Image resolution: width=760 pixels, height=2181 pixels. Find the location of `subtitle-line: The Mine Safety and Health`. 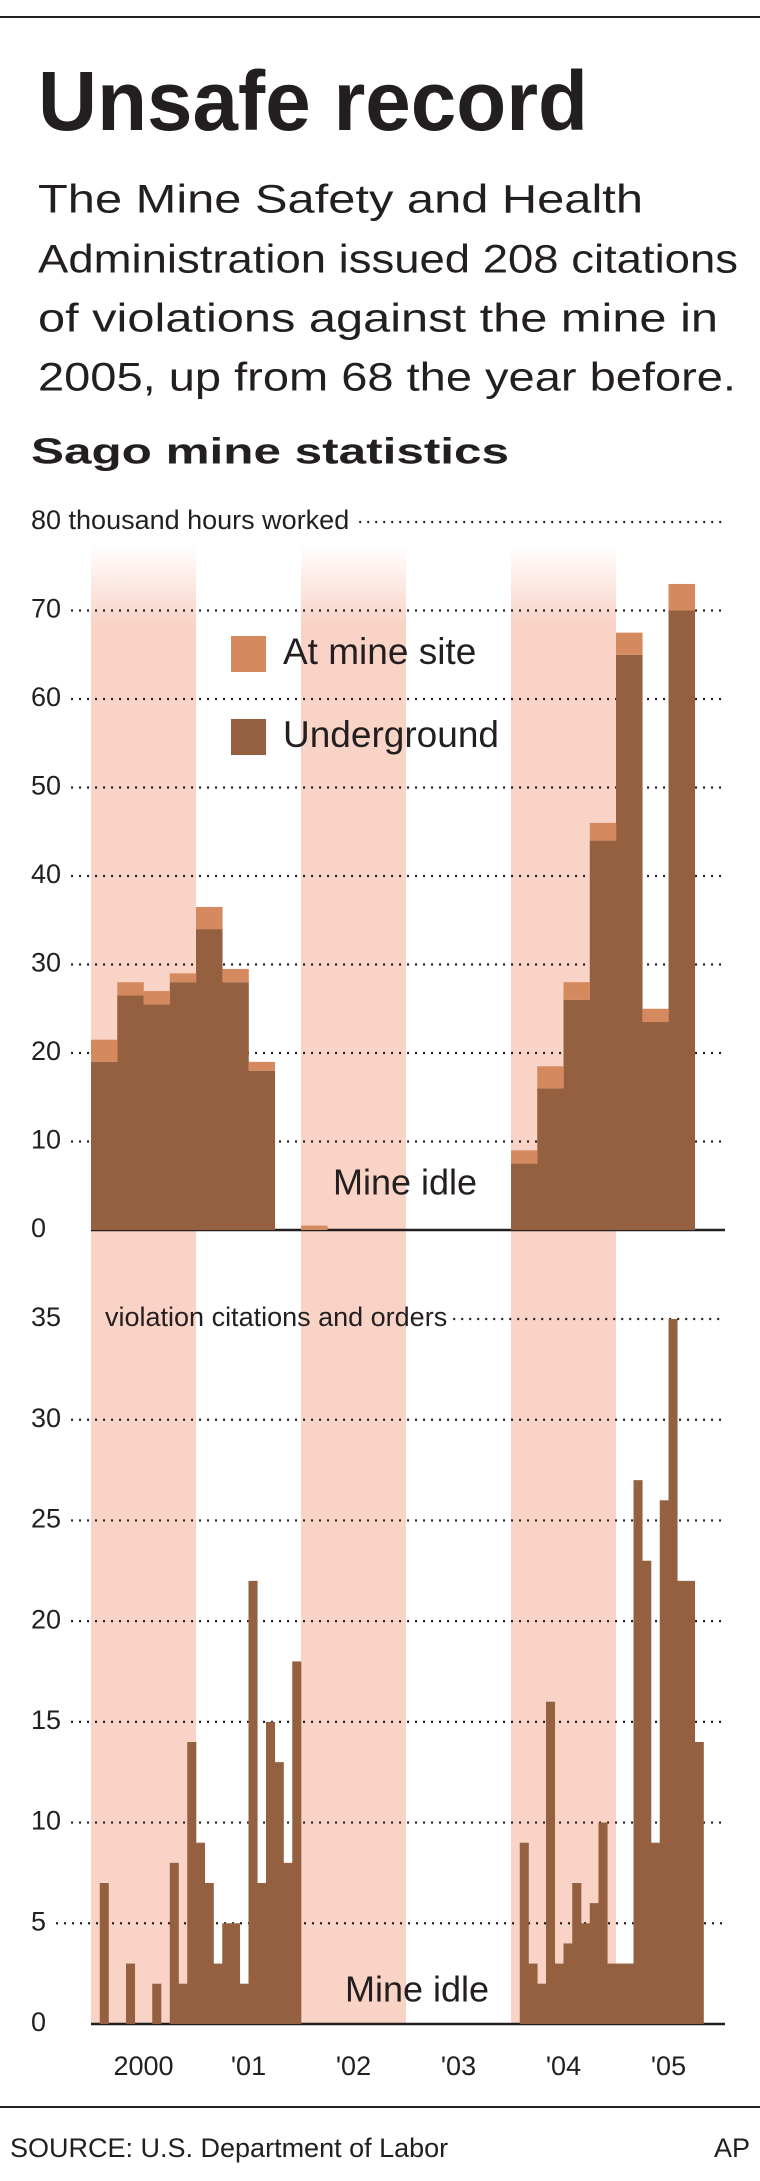

subtitle-line: The Mine Safety and Health is located at coordinates (340, 200).